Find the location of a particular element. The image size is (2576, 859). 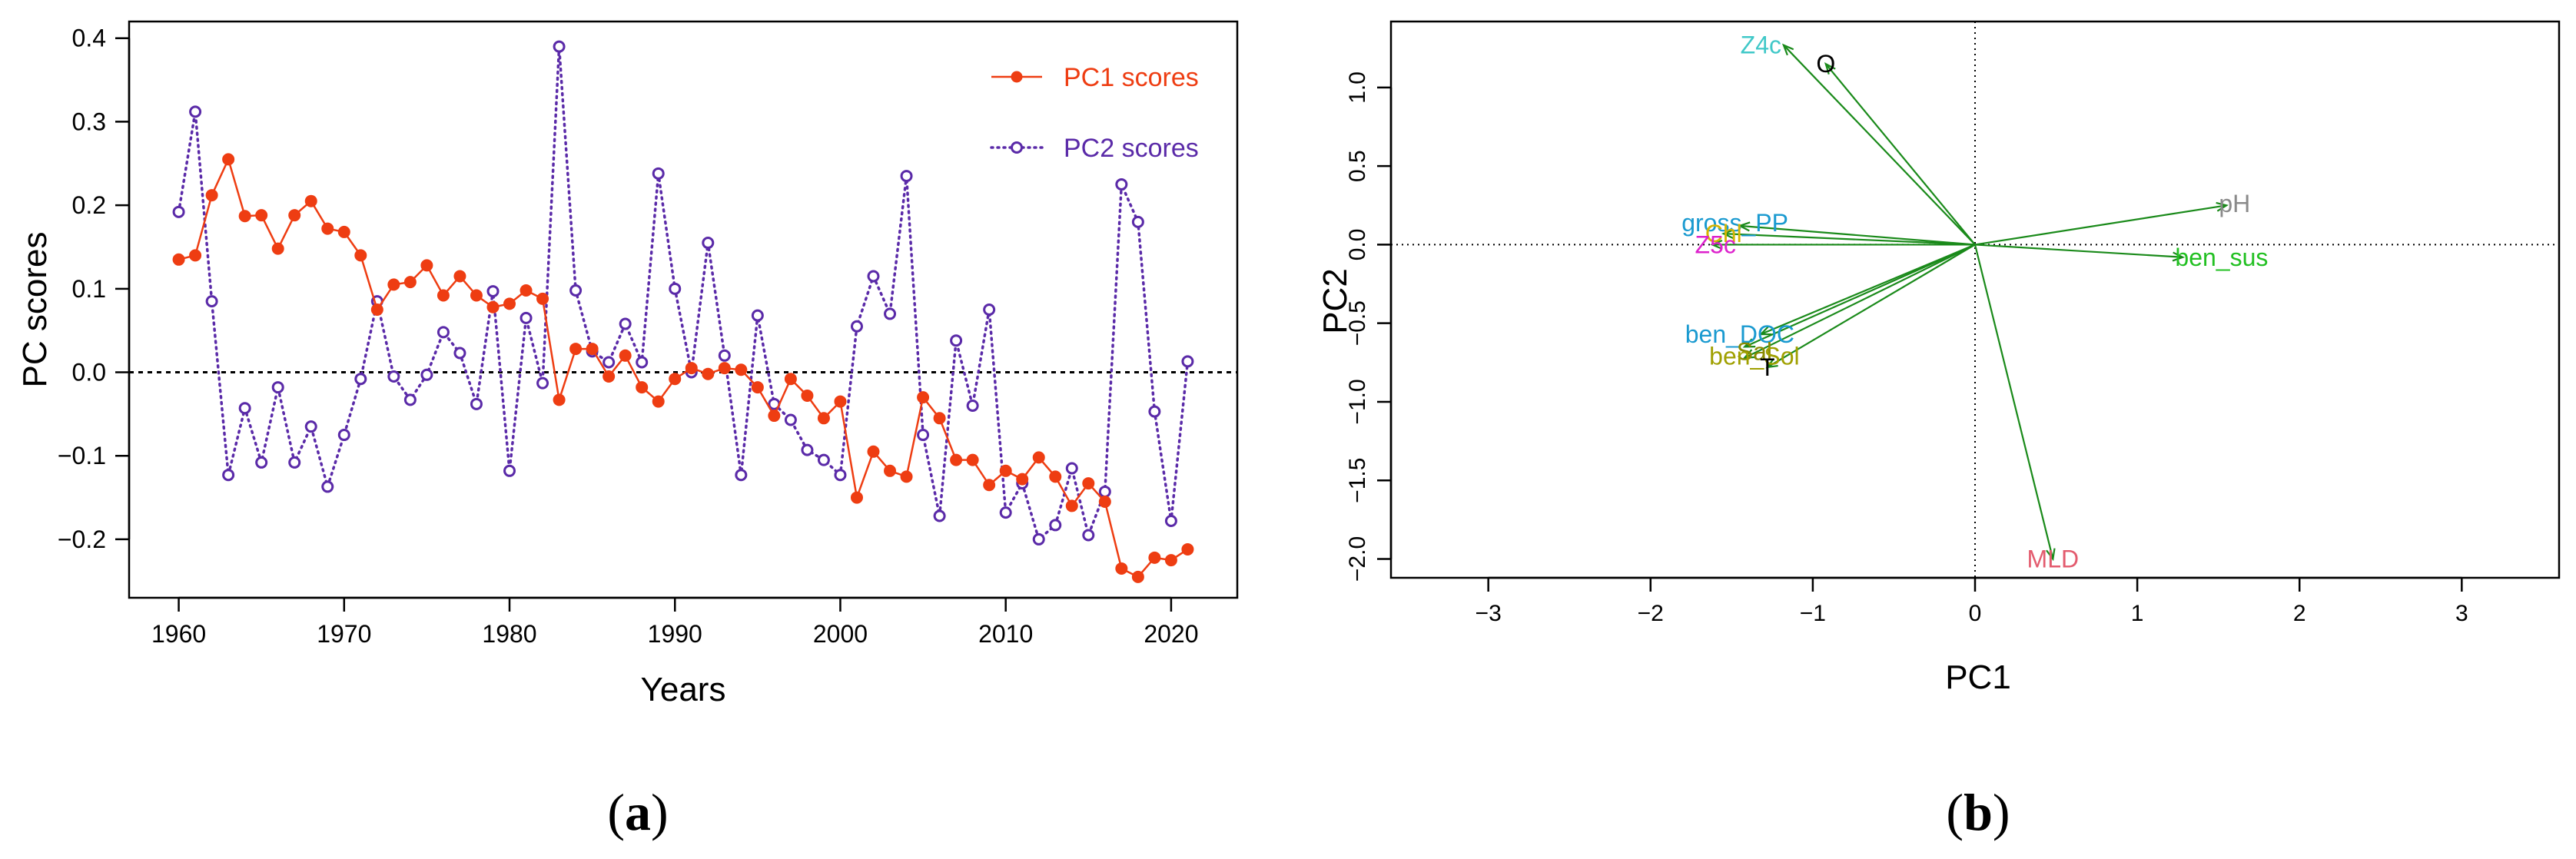

x-tick-label: 2000 is located at coordinates (841, 634).